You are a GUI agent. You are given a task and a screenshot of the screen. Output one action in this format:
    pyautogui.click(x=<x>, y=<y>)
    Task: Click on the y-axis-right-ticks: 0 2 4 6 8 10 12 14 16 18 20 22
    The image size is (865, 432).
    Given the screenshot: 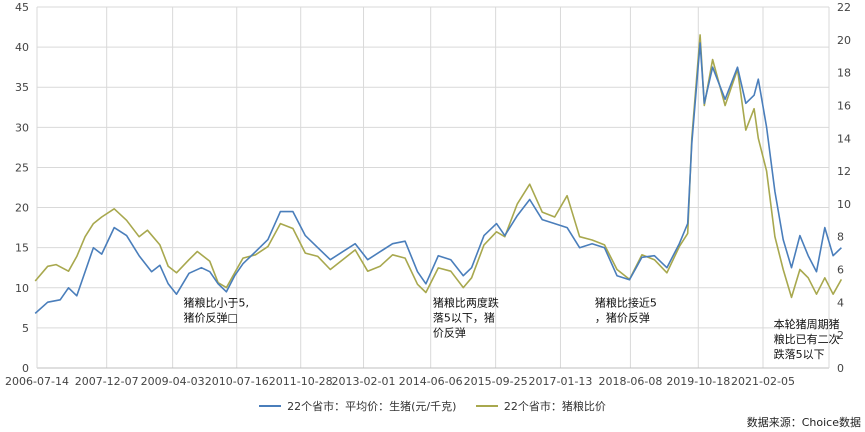 What is the action you would take?
    pyautogui.click(x=844, y=188)
    